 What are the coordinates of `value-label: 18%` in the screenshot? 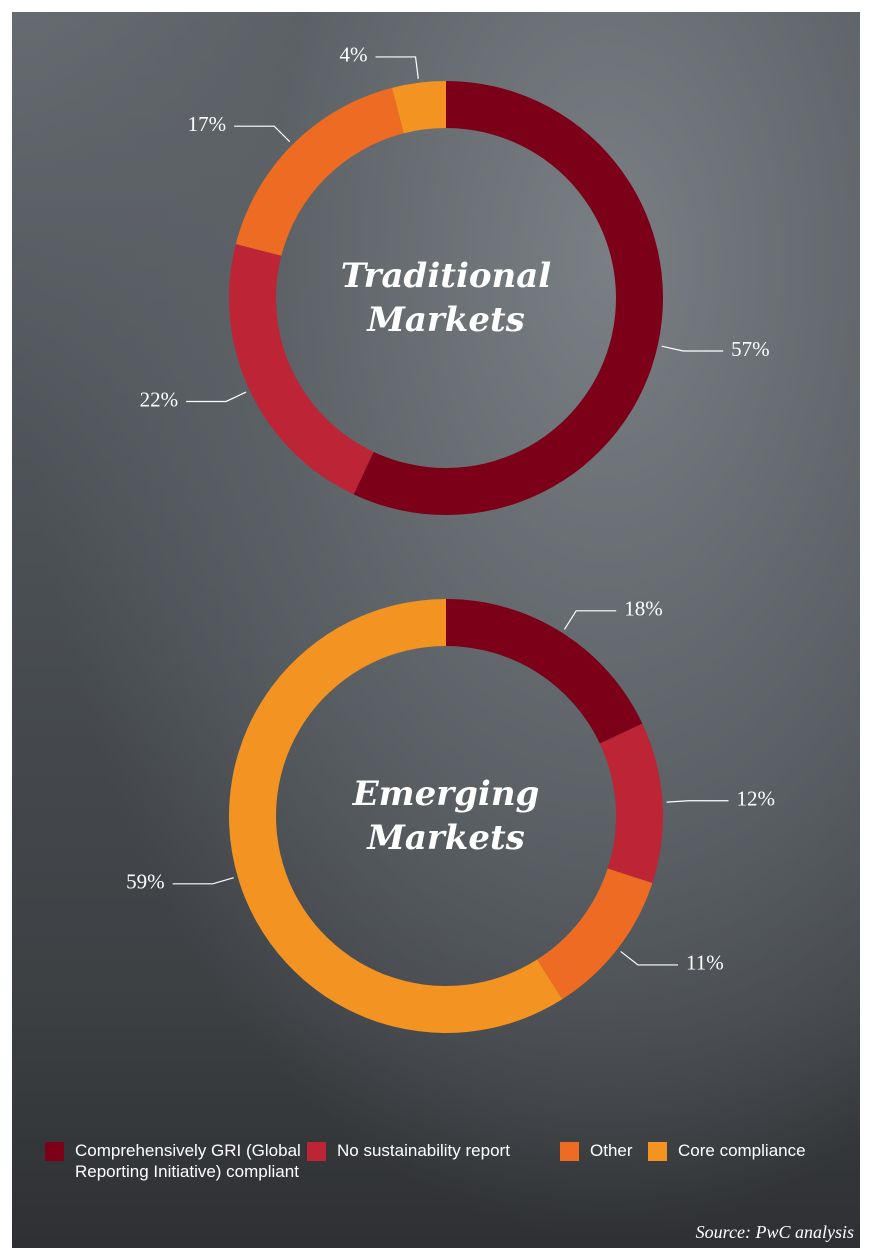 It's located at (643, 609).